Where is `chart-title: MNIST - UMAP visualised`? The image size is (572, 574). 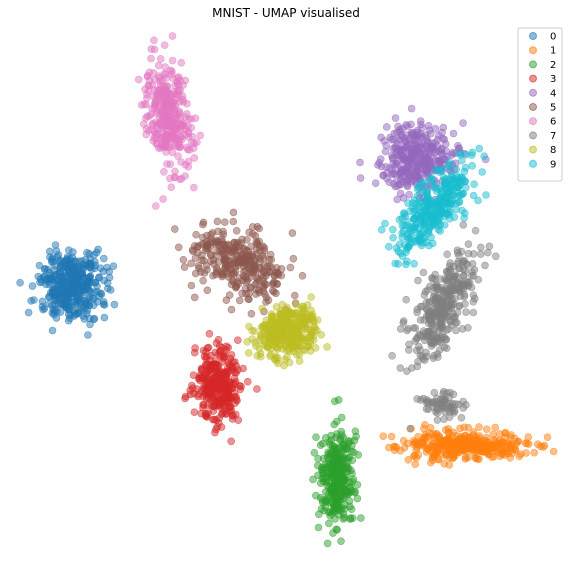 chart-title: MNIST - UMAP visualised is located at coordinates (286, 13).